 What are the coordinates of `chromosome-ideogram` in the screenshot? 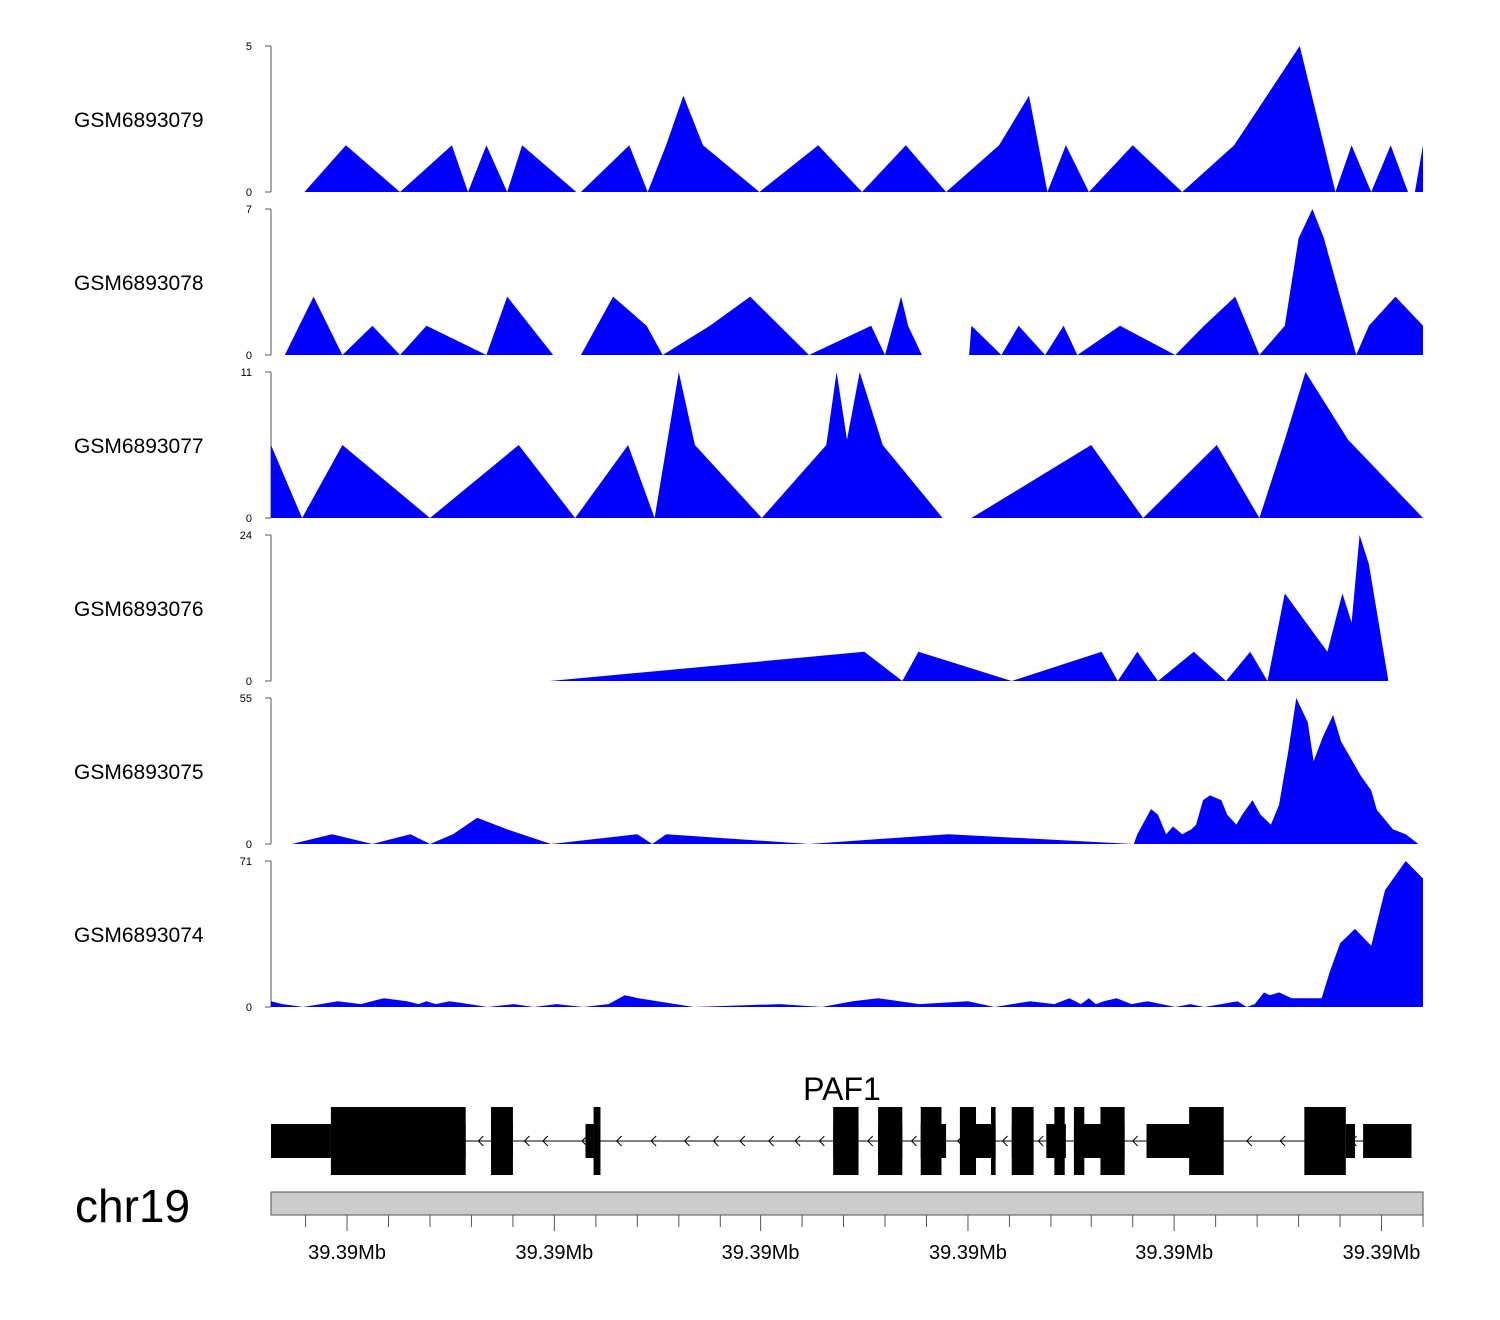 It's located at (847, 1203).